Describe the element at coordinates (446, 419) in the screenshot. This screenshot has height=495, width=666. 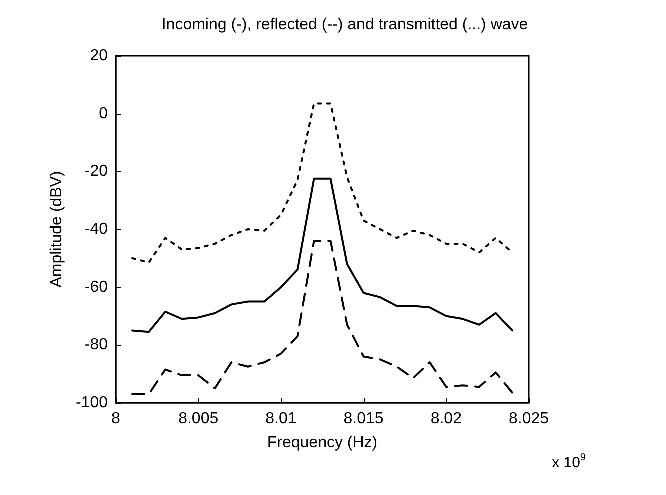
I see `x-tick-label: 8.02` at that location.